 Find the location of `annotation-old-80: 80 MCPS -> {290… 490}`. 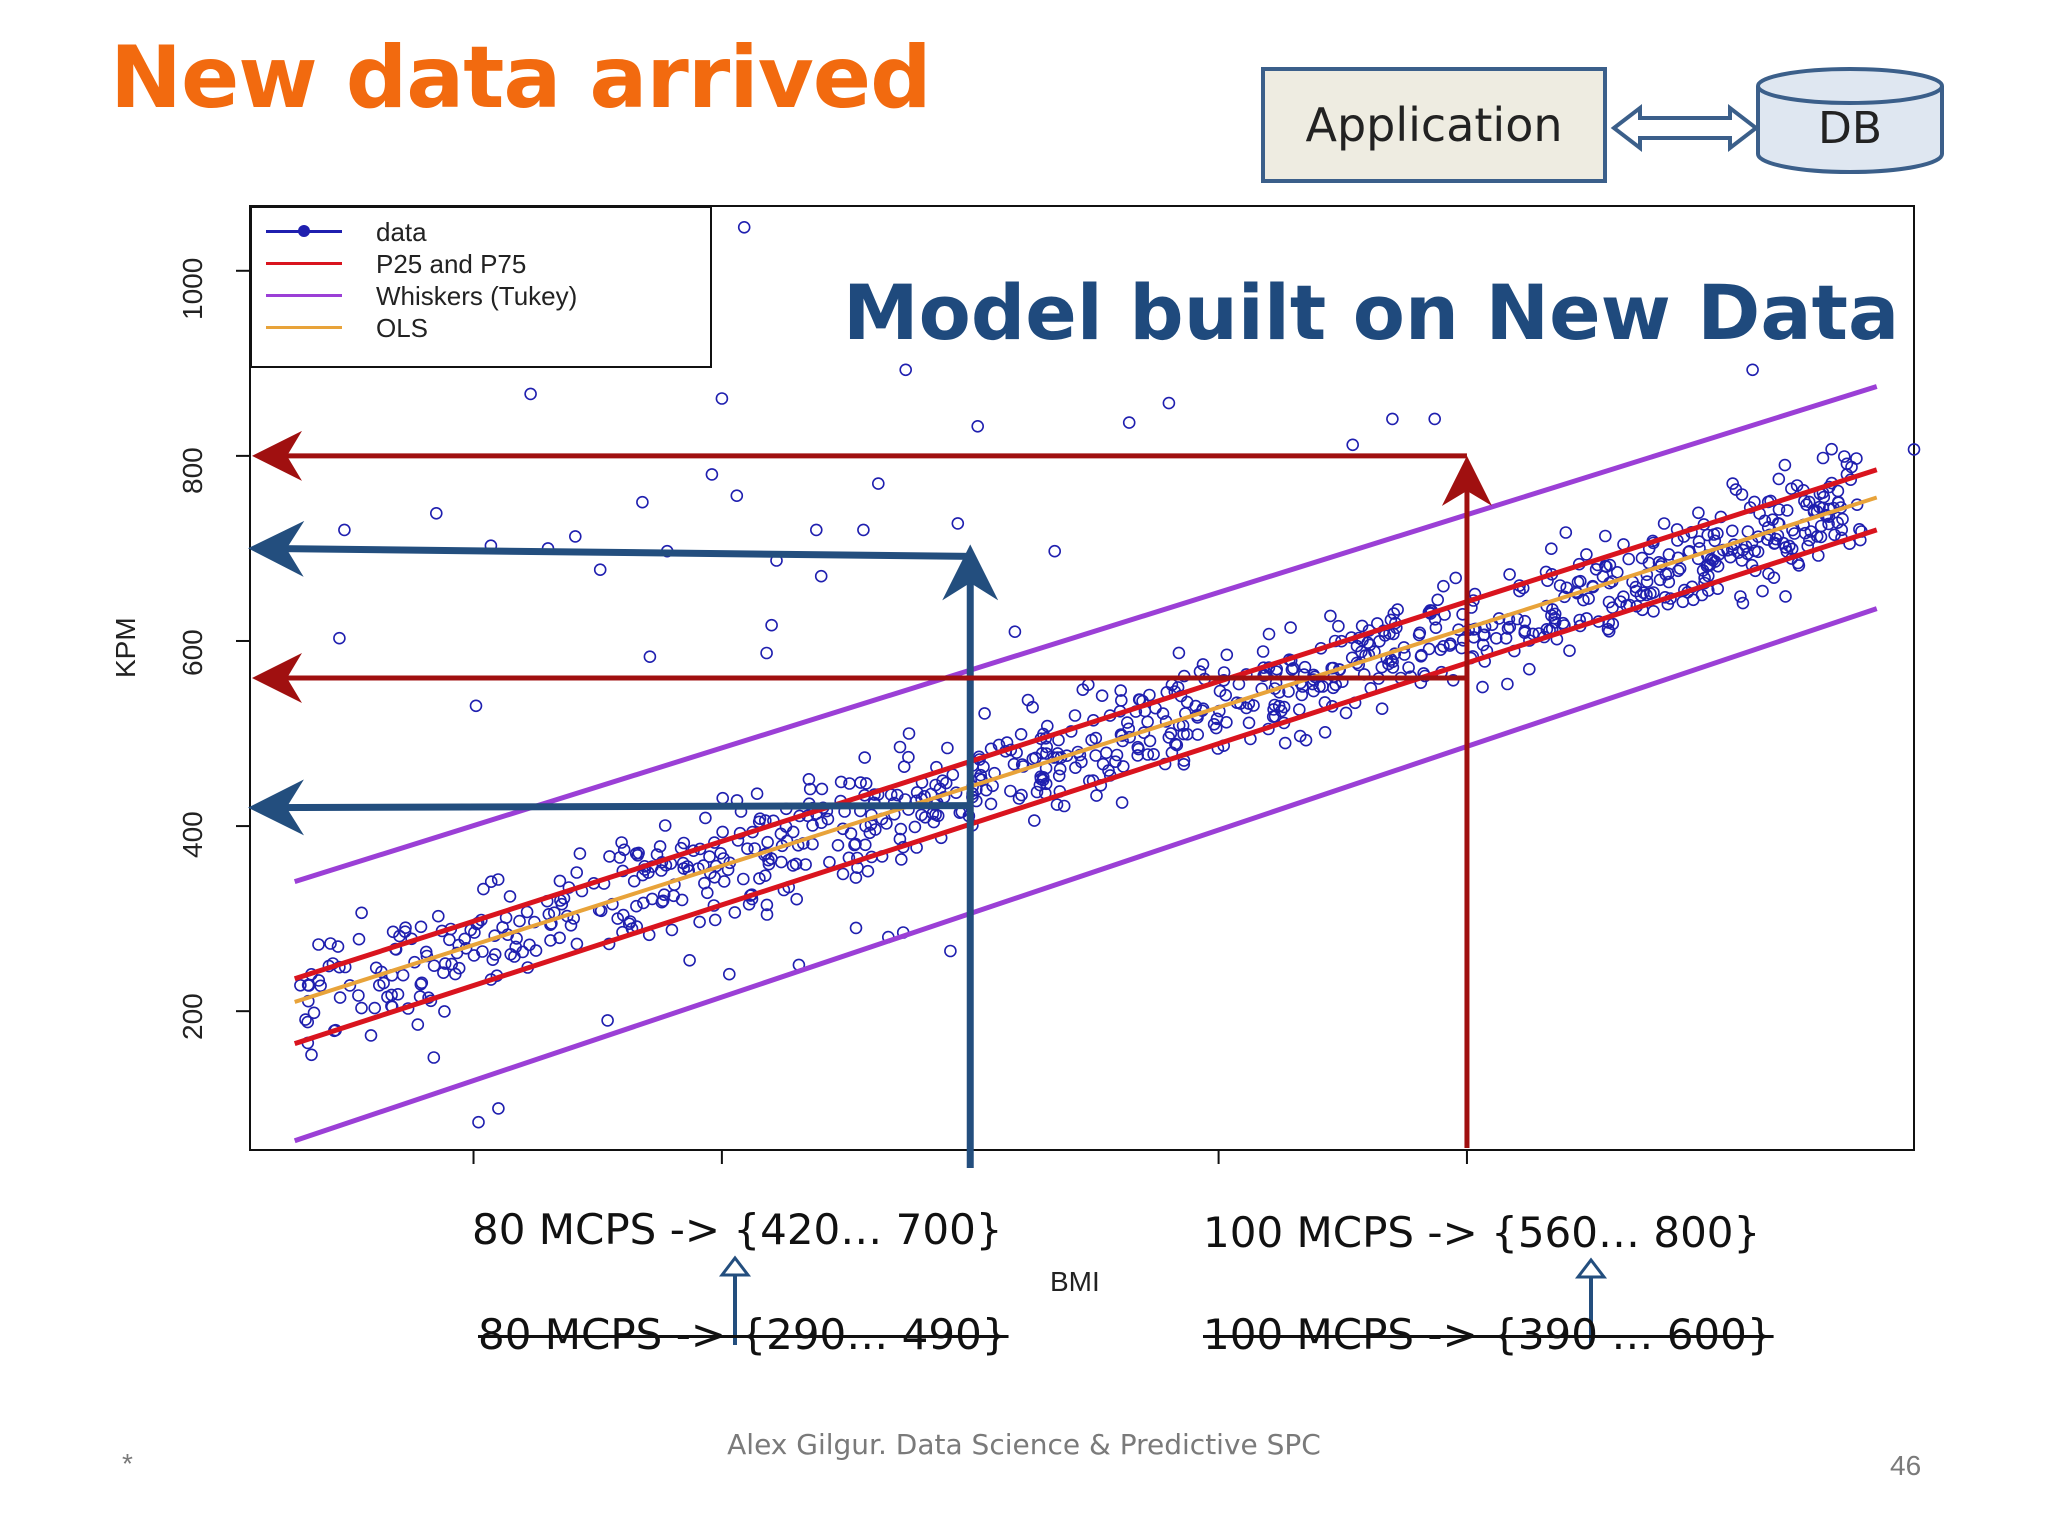

annotation-old-80: 80 MCPS -> {290… 490} is located at coordinates (743, 1334).